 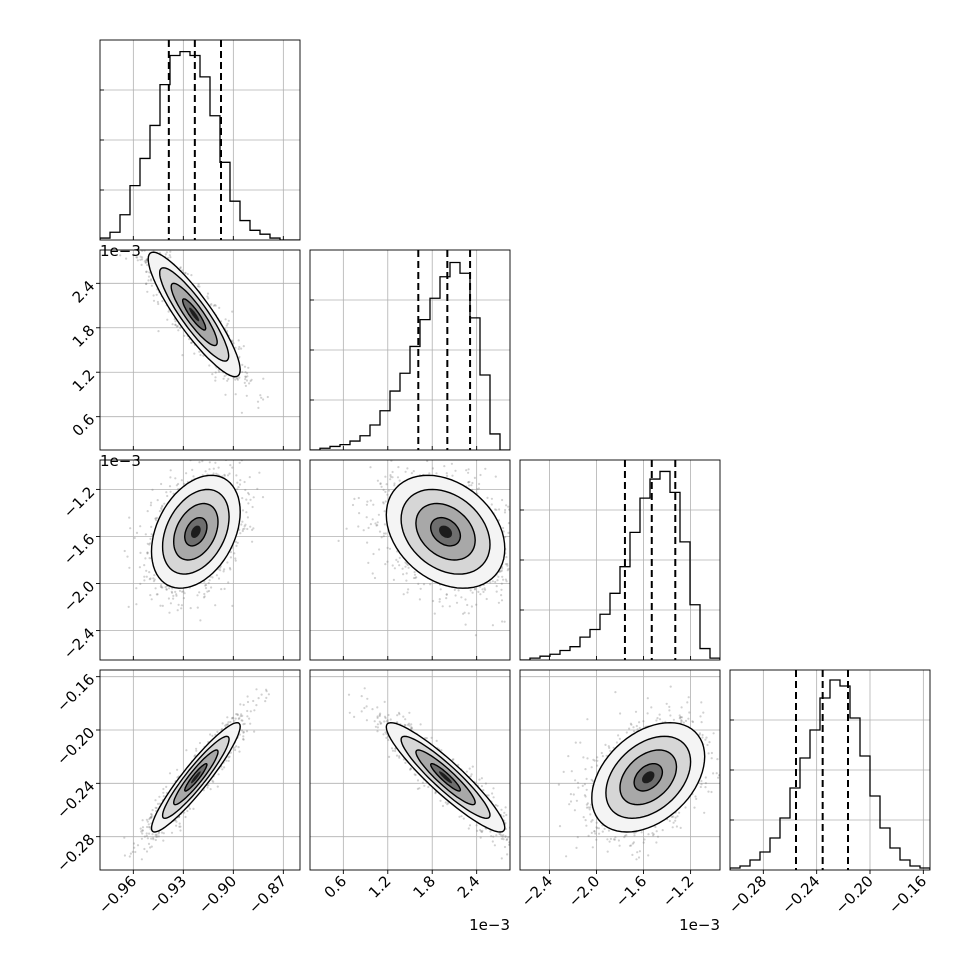 I want to click on histogram-panel-0-plot-area, so click(x=200, y=140).